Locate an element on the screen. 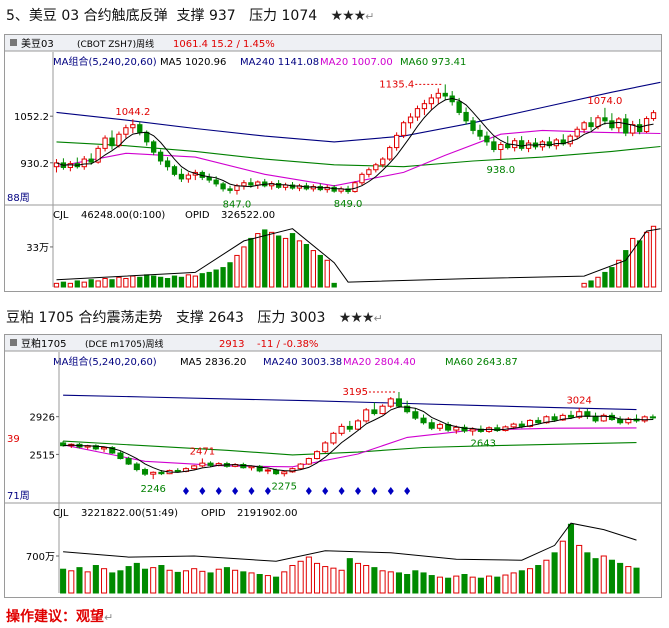  price-change: -11 / -0.38% is located at coordinates (287, 344).